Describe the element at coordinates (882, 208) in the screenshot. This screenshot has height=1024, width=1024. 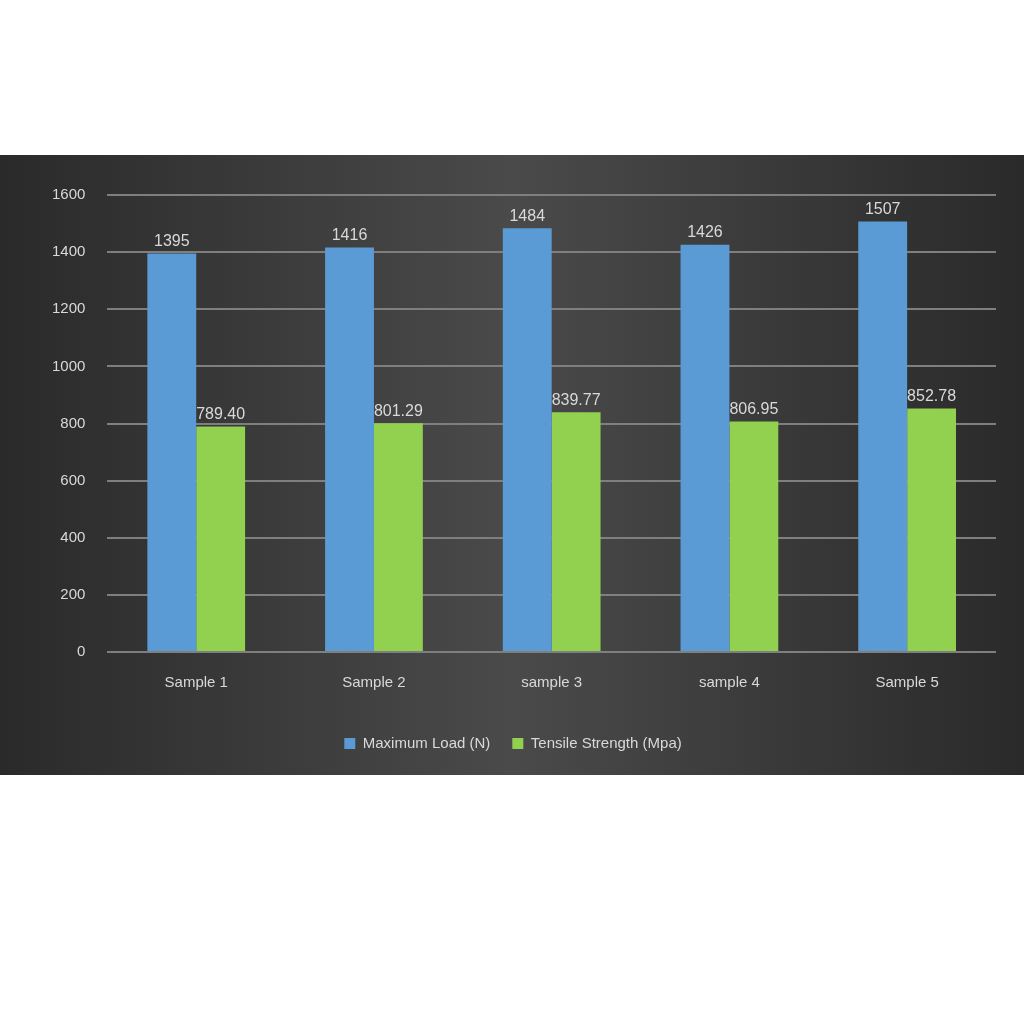
I see `data-label: 1507` at that location.